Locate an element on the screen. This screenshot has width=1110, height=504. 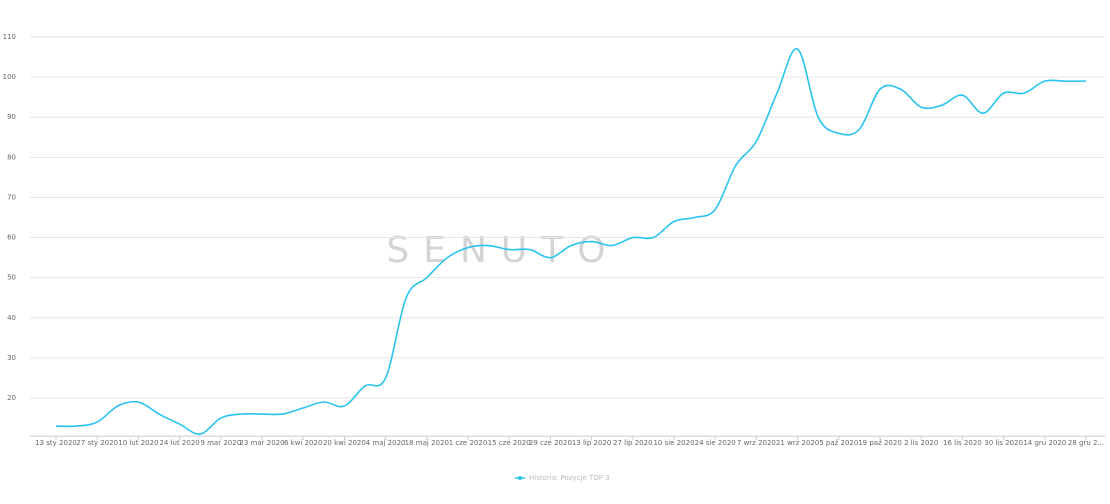
y-tick-label: 20 is located at coordinates (11, 398).